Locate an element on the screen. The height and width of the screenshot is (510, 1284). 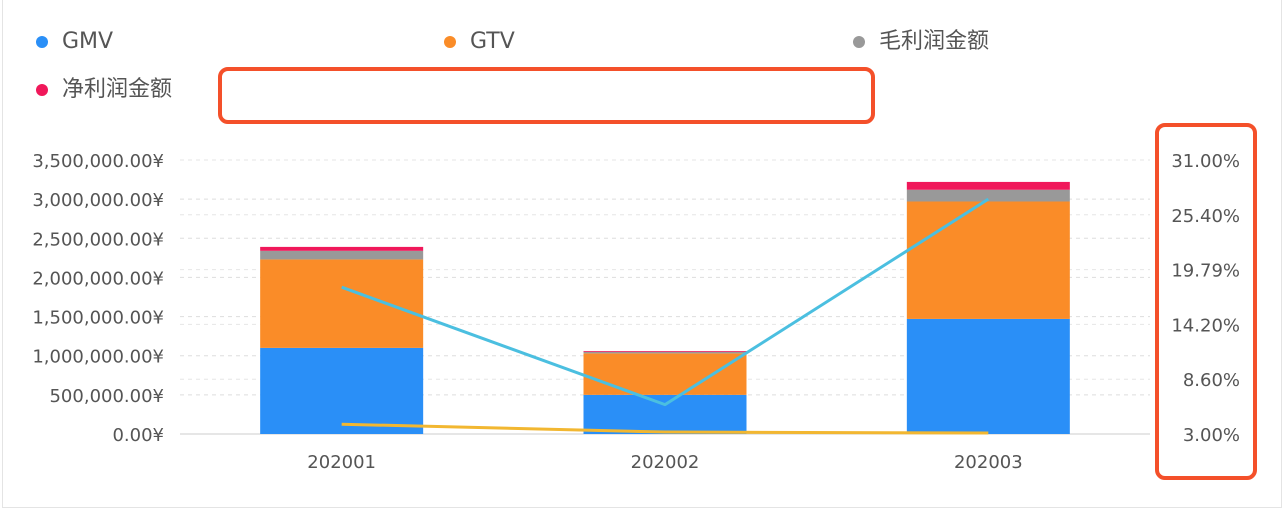
highlight-box-right-axis is located at coordinates (1206, 301).